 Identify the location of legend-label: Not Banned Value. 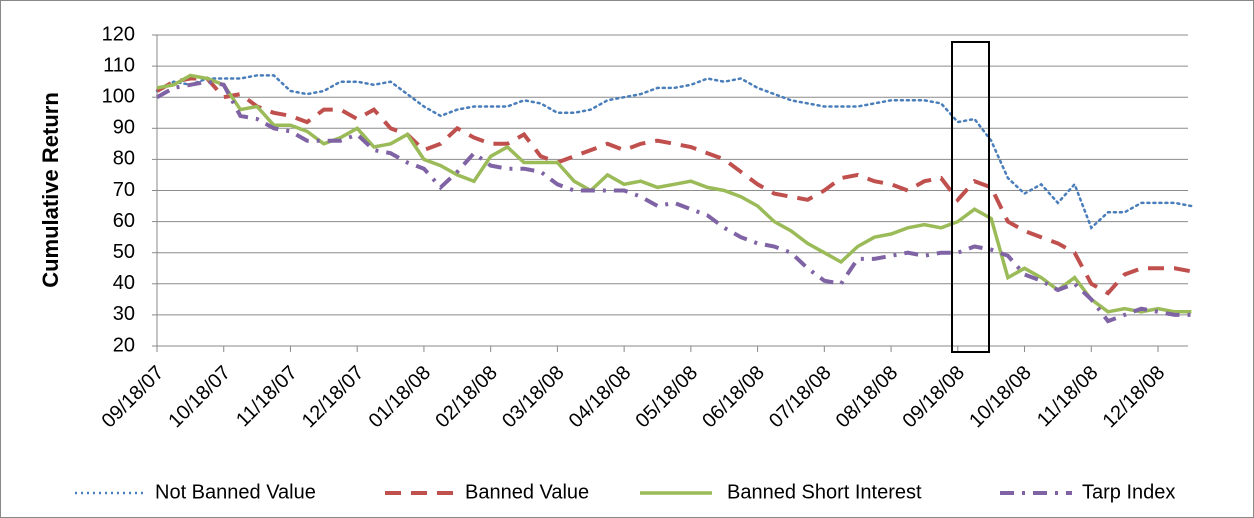
(235, 492).